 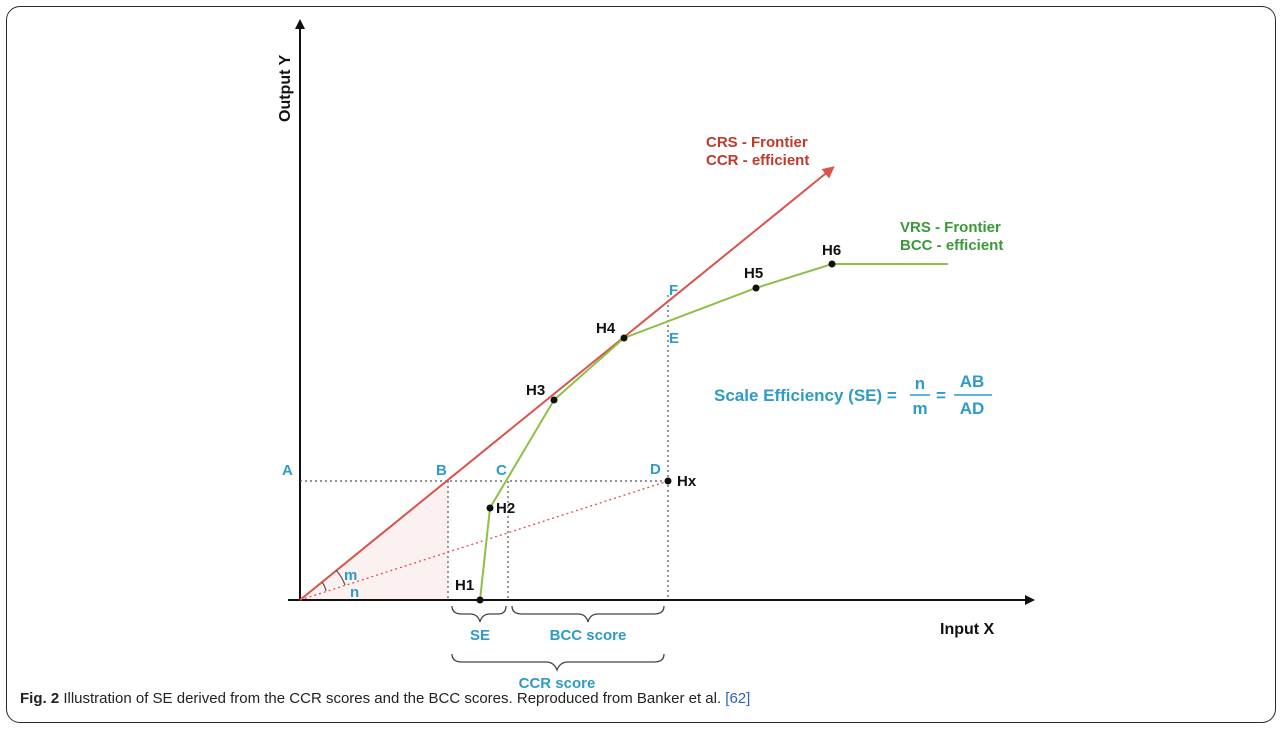 I want to click on h6-point, so click(x=832, y=264).